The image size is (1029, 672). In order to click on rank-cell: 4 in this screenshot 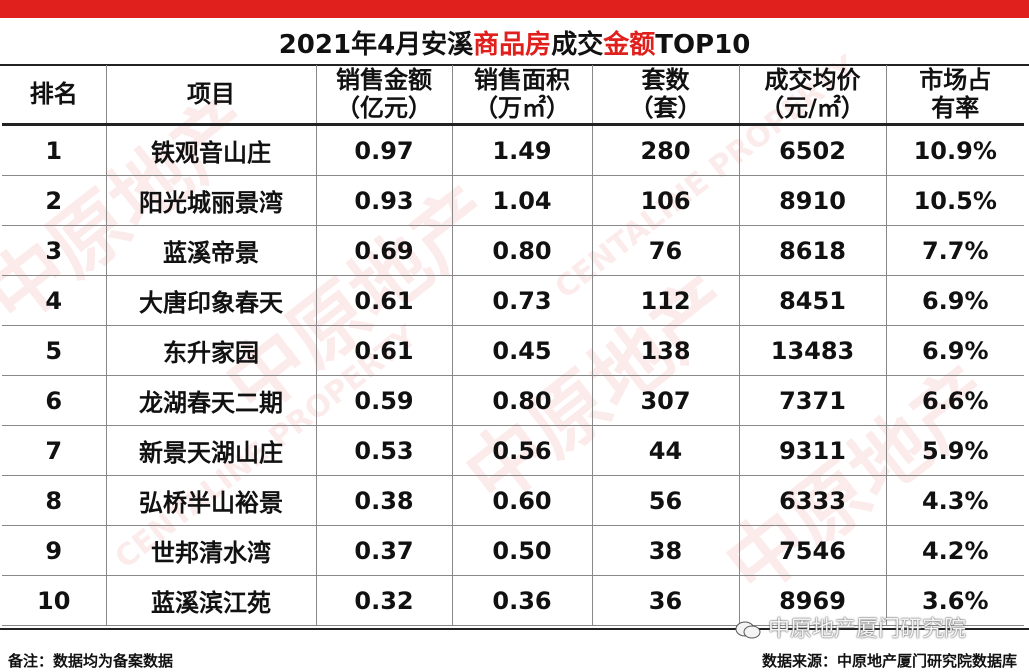, I will do `click(54, 300)`.